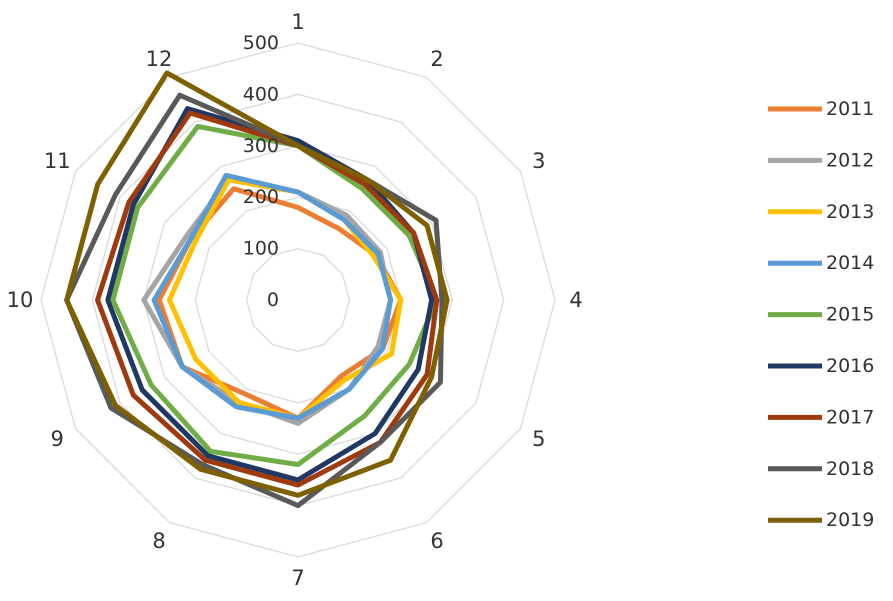 This screenshot has width=893, height=601. I want to click on legend-item: 2012, so click(821, 160).